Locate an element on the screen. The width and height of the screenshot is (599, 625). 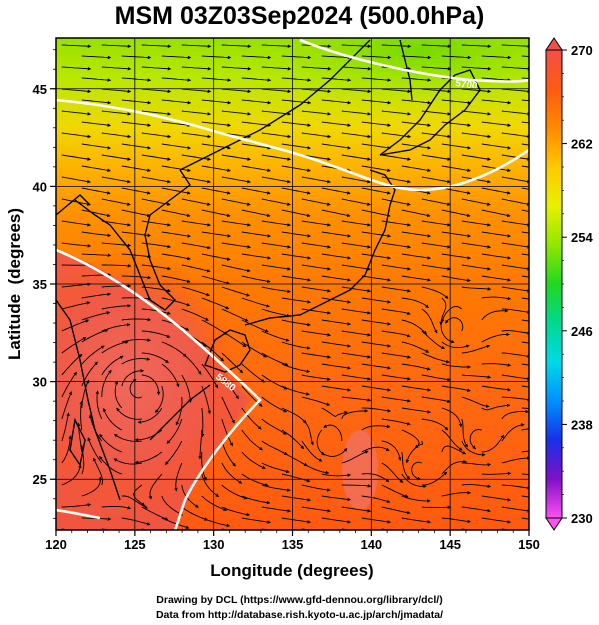
x-tick-label: 140 is located at coordinates (371, 544).